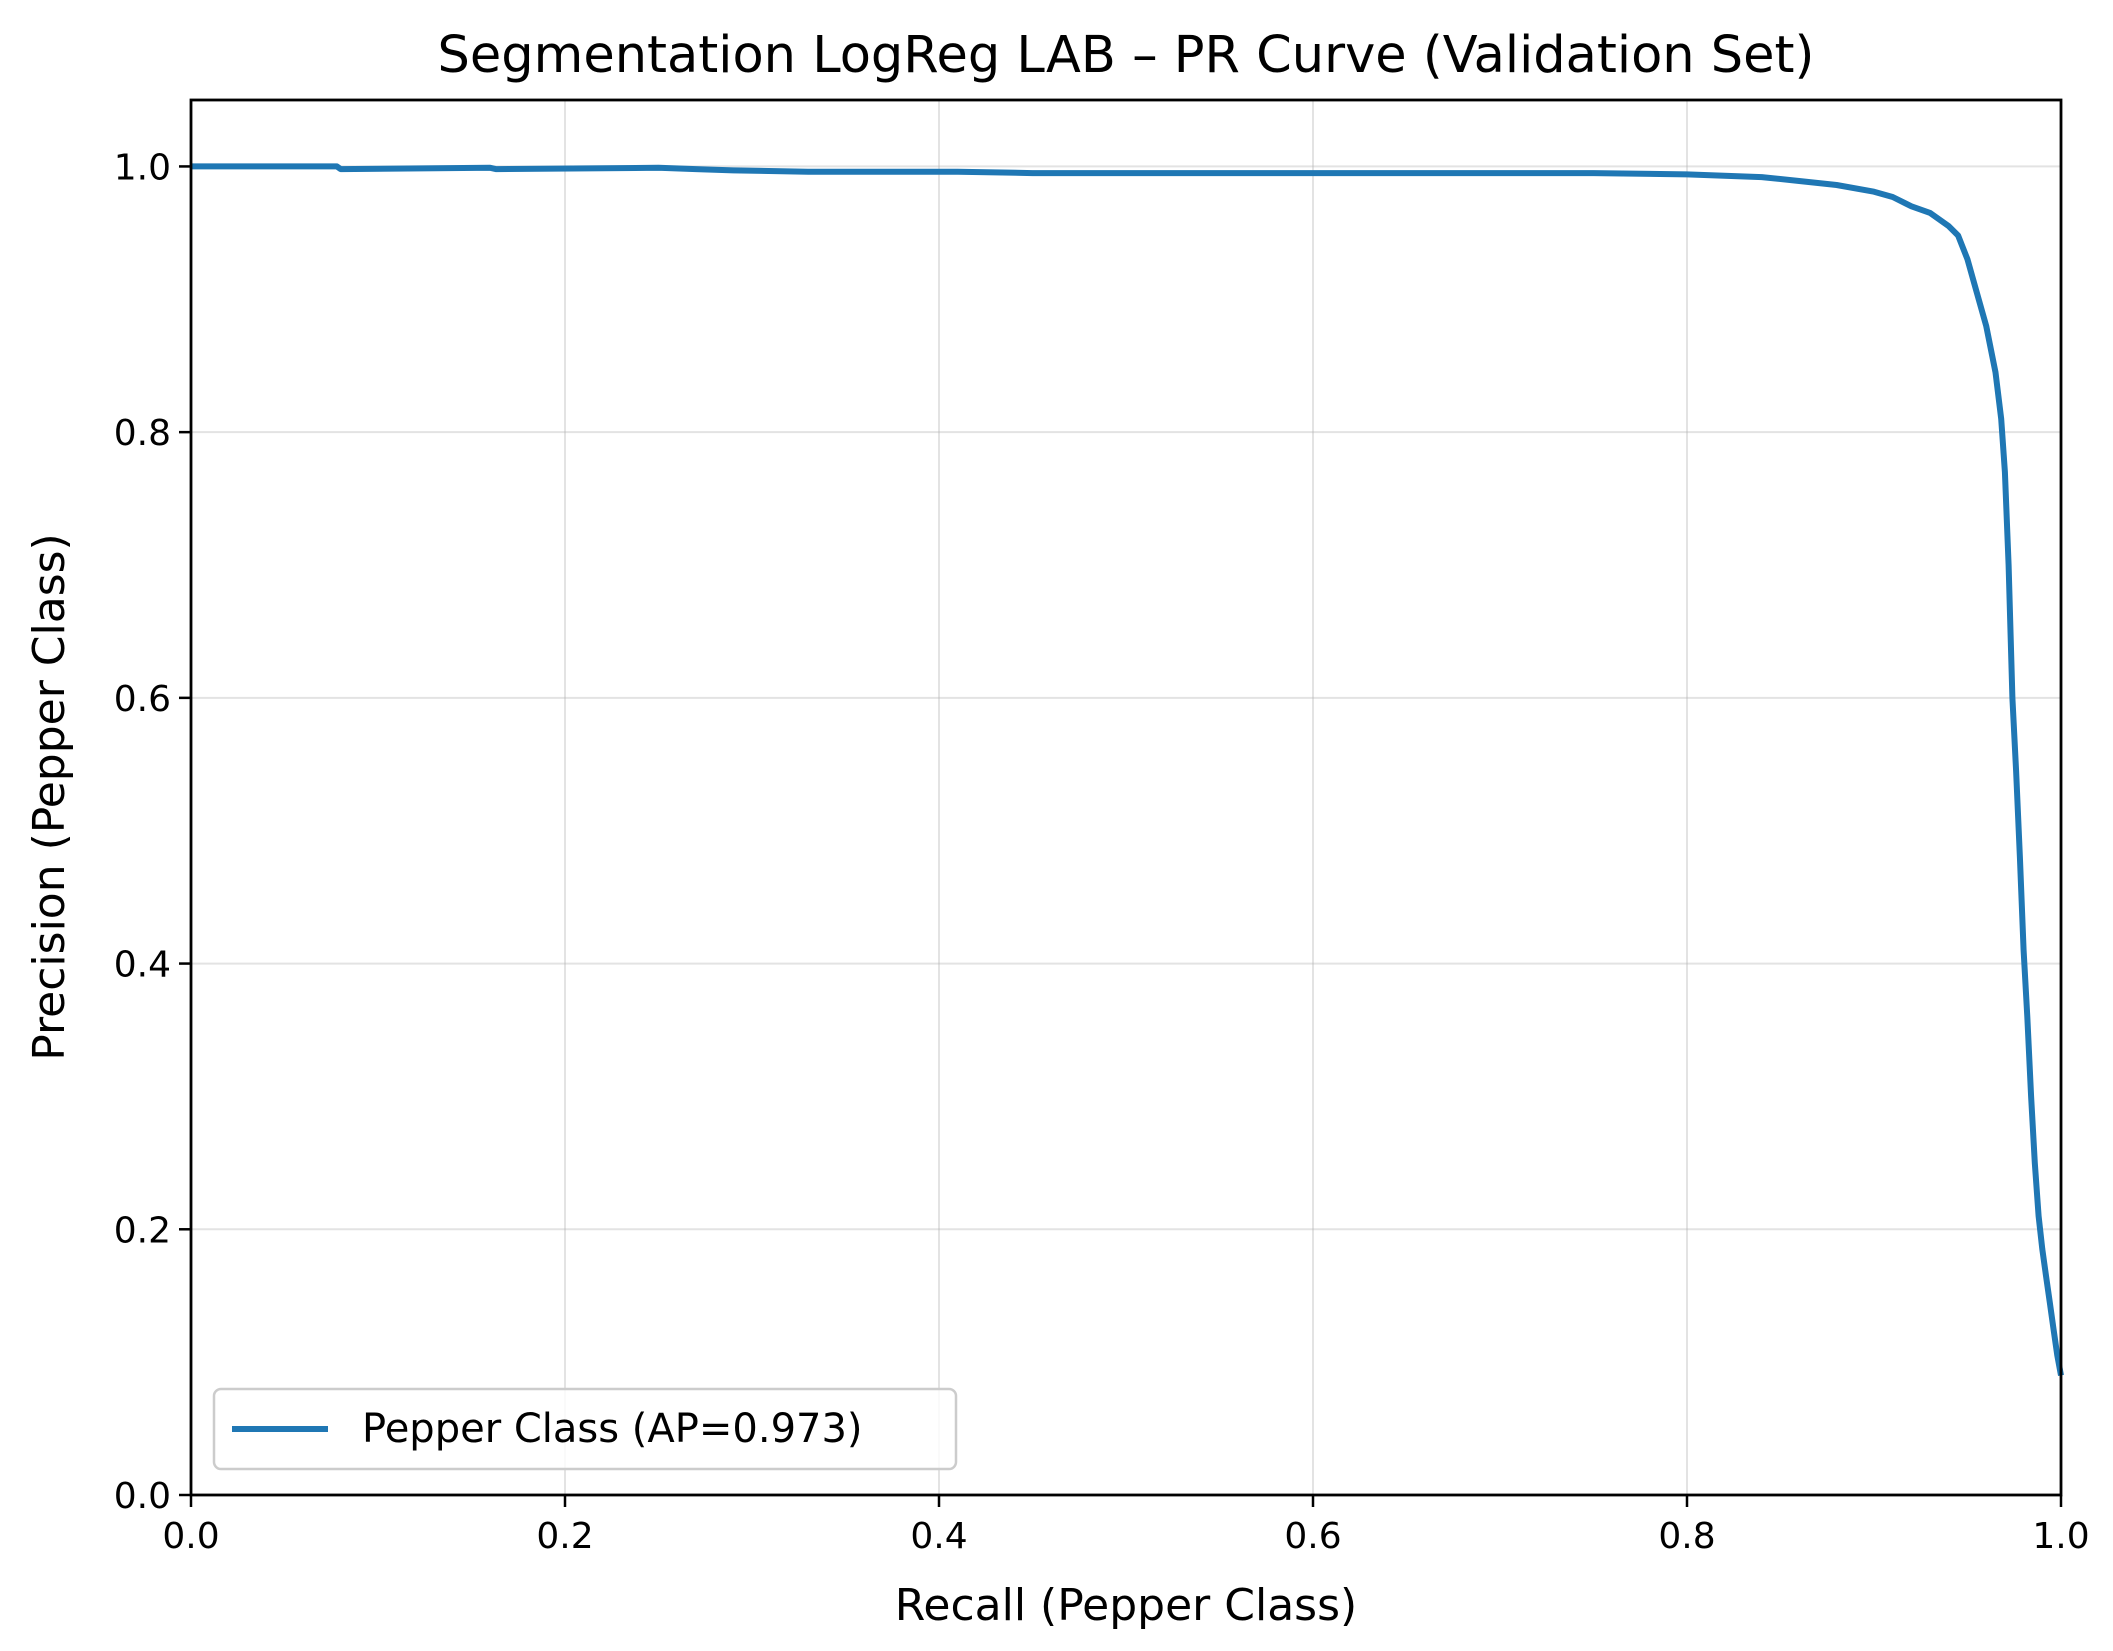 The width and height of the screenshot is (2113, 1651). I want to click on x-tick-label: 0.4, so click(938, 1536).